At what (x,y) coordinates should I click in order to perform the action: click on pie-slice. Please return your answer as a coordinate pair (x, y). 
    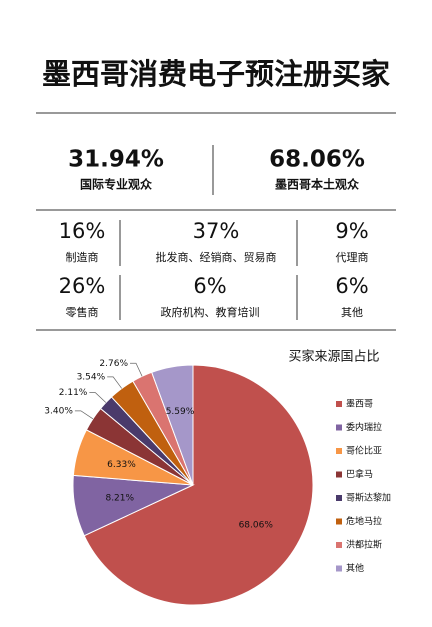
    Looking at the image, I should click on (172, 425).